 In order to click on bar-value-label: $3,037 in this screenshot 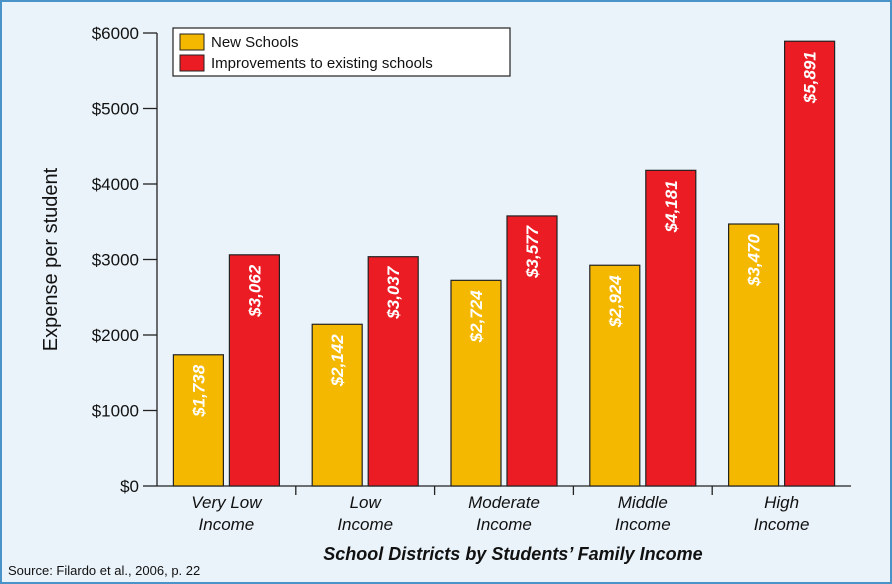, I will do `click(393, 292)`.